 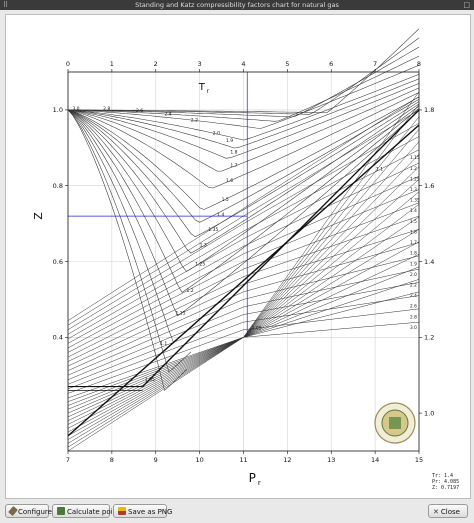 I want to click on curve-label: 1.9, so click(x=413, y=264).